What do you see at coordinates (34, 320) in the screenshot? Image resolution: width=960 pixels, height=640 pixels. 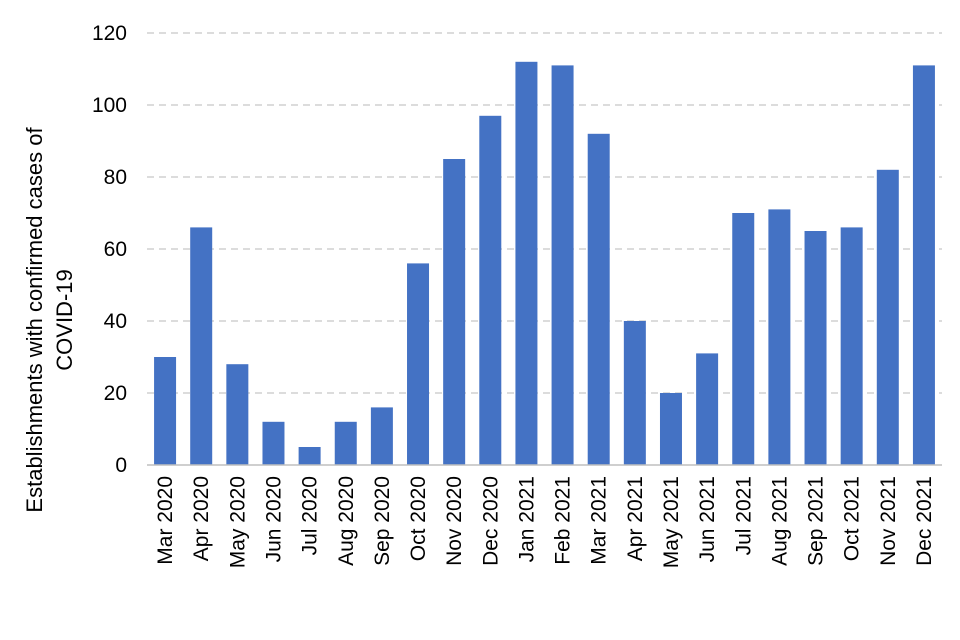 I see `y-axis-title-line-1: Establishments with confirmed cases of` at bounding box center [34, 320].